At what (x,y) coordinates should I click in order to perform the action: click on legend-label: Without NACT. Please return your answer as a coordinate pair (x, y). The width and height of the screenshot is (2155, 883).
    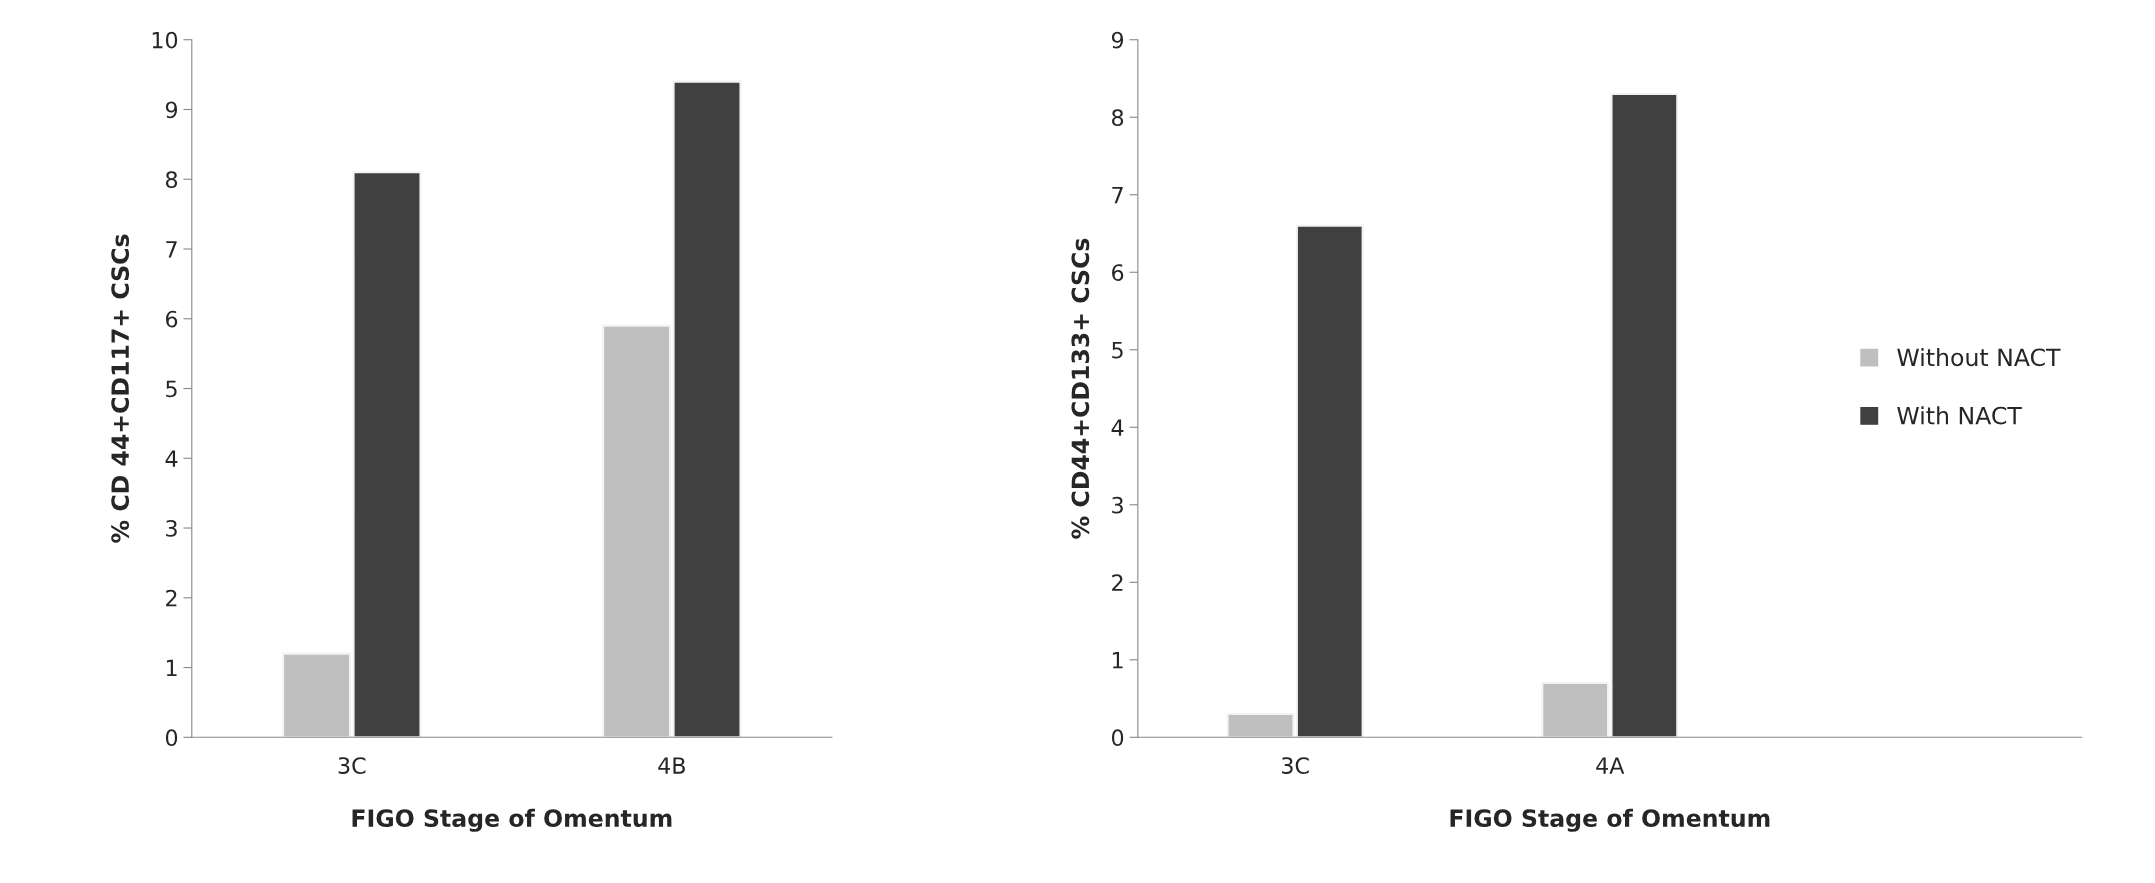
    Looking at the image, I should click on (1979, 357).